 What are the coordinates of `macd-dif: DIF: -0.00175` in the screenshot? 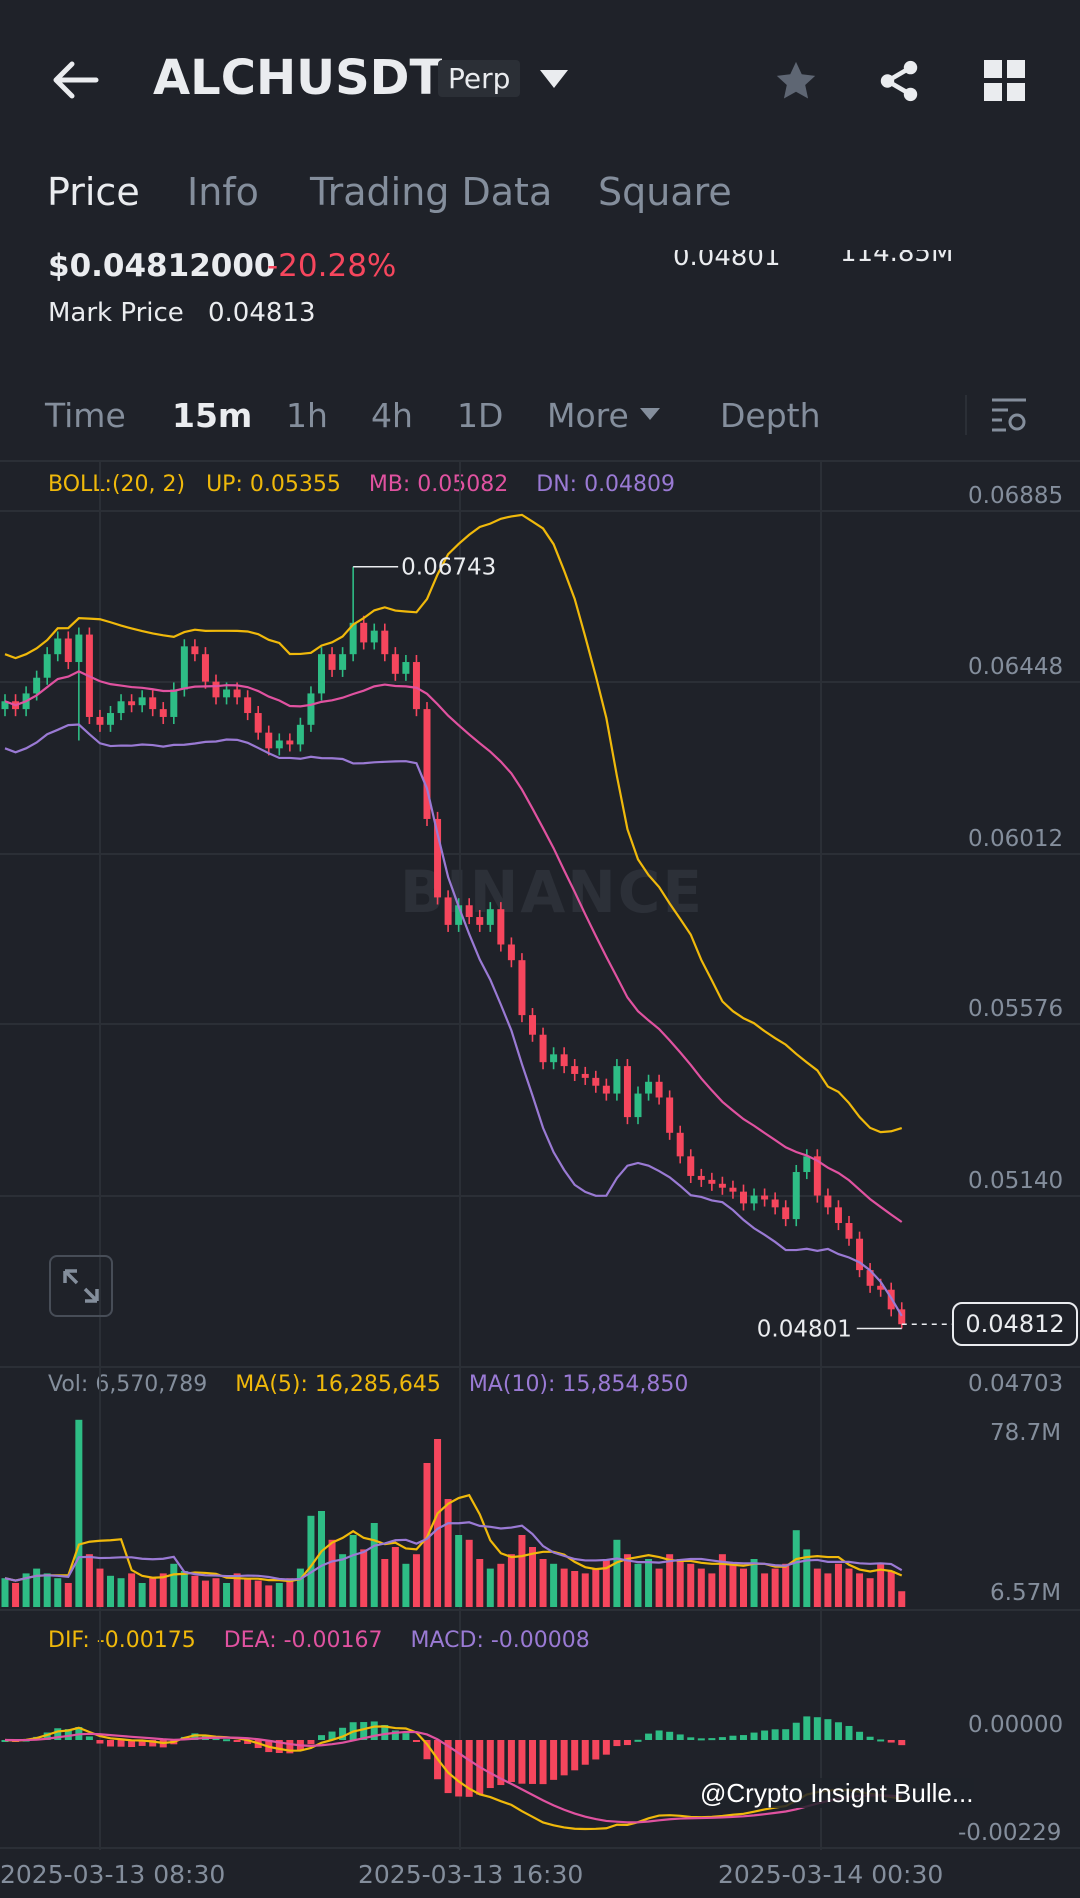 It's located at (122, 1640).